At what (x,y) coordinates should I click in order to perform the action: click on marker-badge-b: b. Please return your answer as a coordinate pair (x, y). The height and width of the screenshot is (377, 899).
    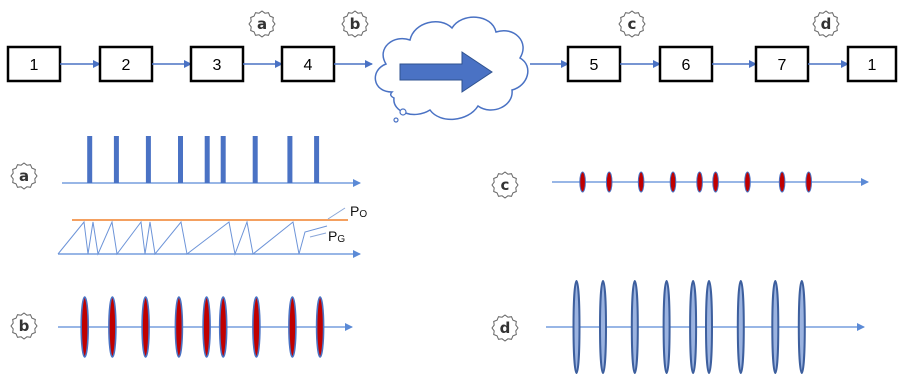
    Looking at the image, I should click on (355, 24).